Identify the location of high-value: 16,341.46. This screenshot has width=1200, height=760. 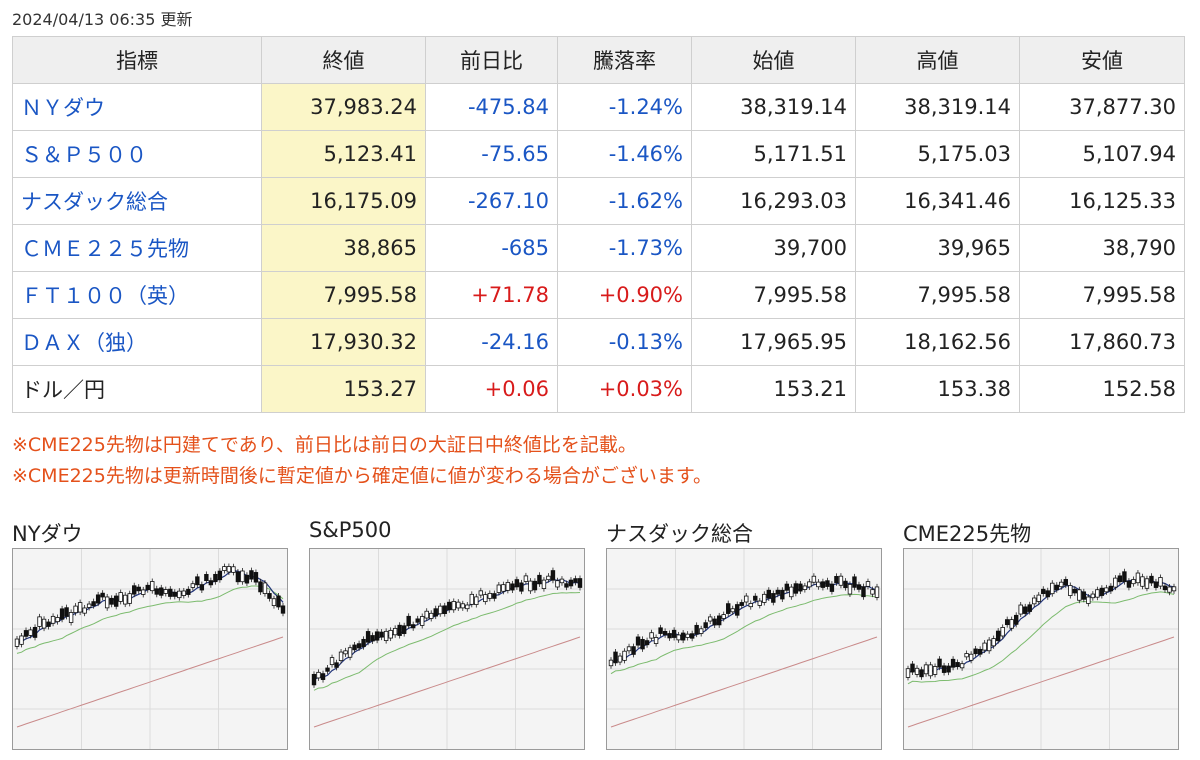
(937, 201).